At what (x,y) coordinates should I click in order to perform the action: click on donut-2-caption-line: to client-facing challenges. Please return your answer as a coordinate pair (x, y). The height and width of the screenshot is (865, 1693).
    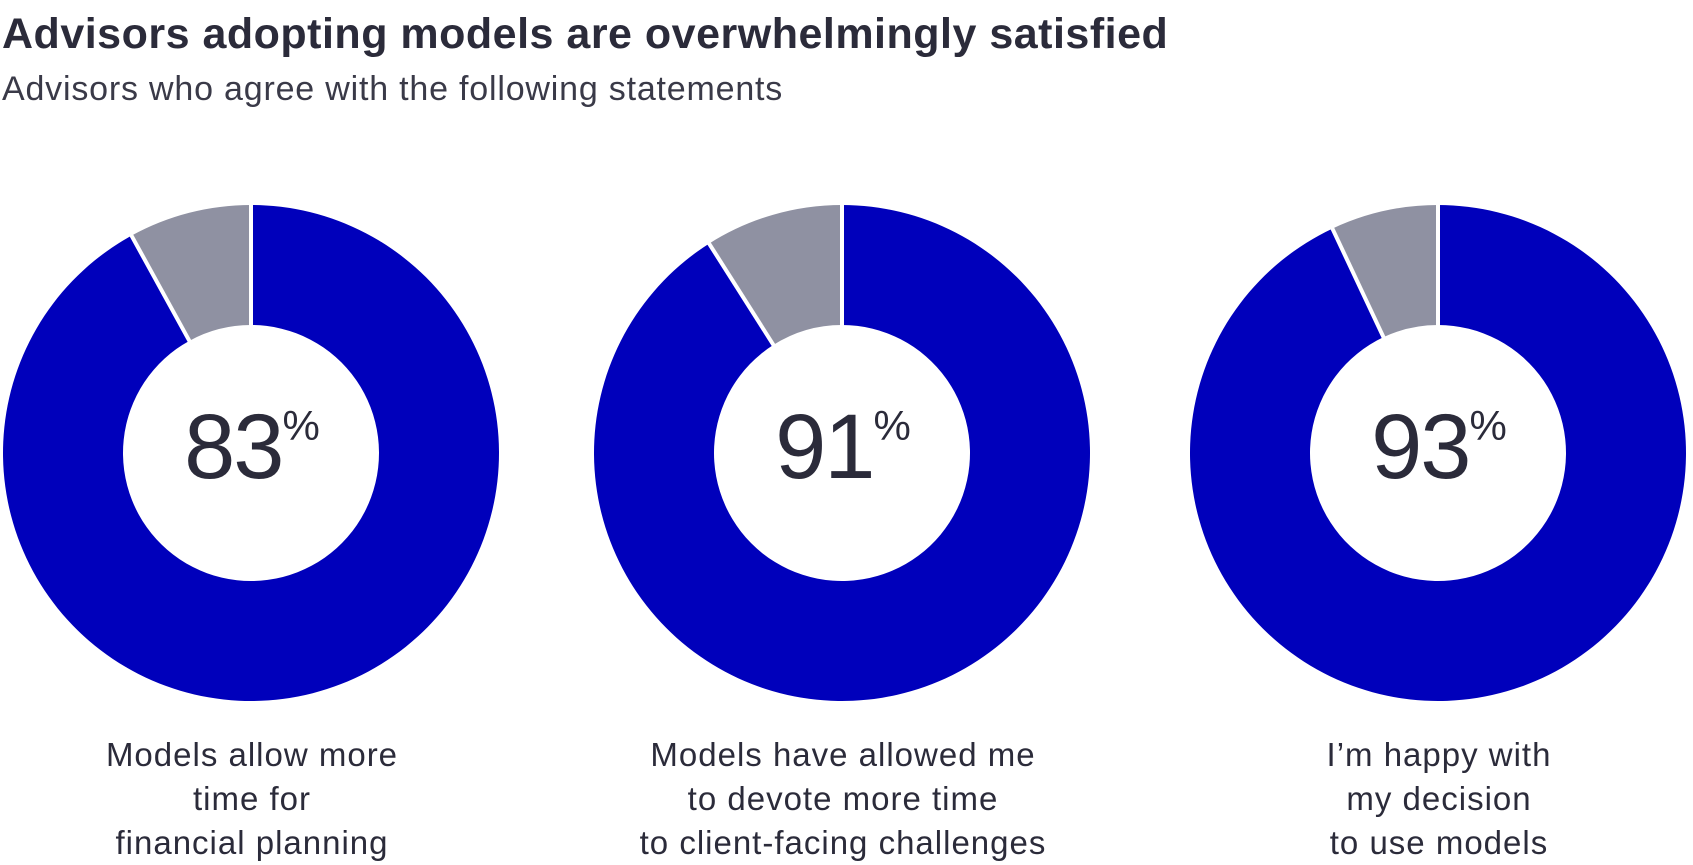
    Looking at the image, I should click on (843, 842).